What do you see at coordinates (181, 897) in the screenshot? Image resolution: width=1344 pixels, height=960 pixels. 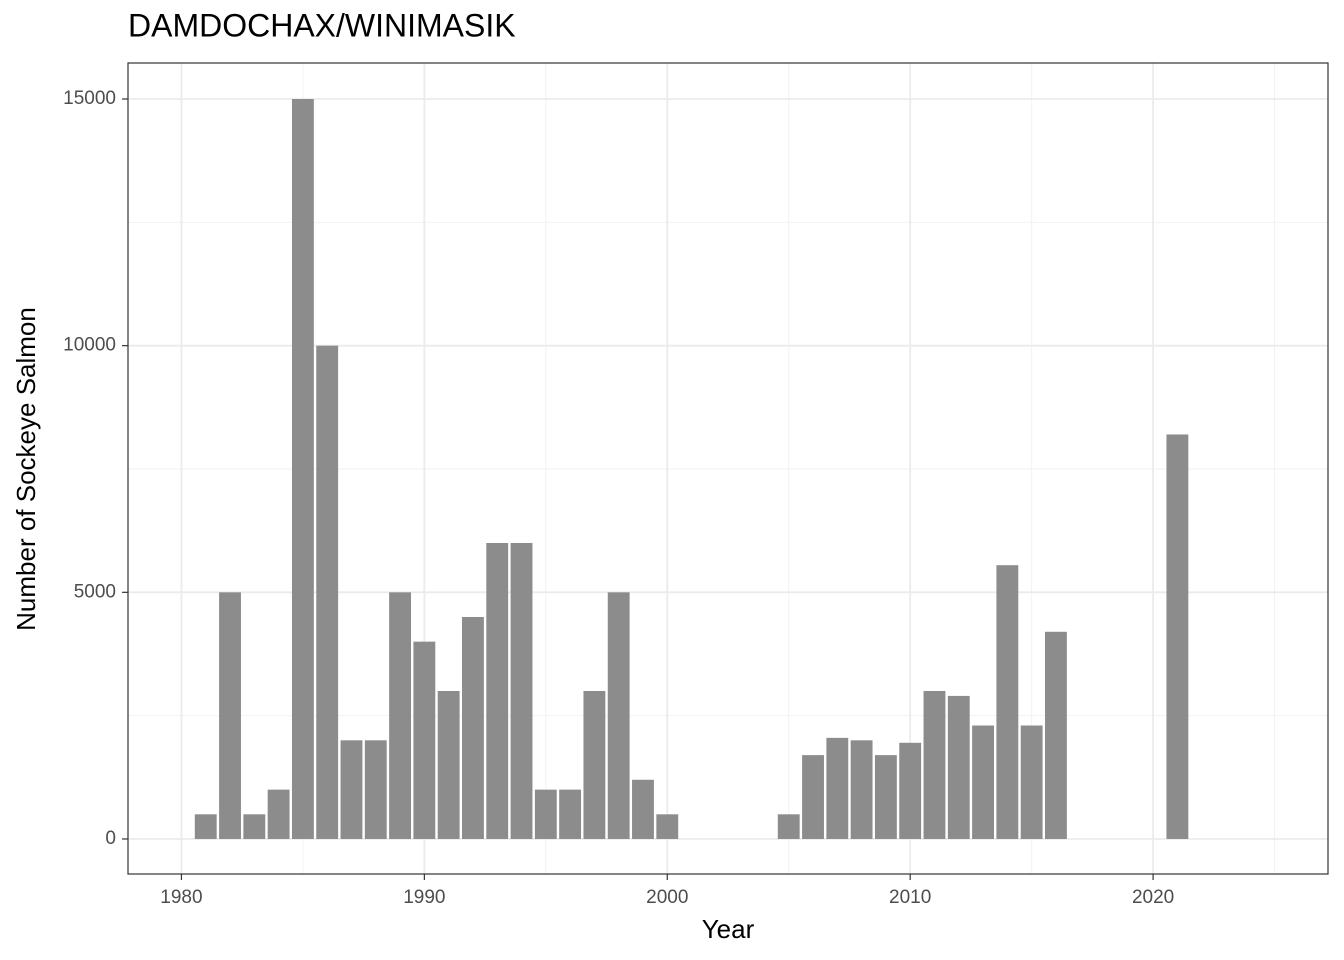 I see `x-tick-label: 1980` at bounding box center [181, 897].